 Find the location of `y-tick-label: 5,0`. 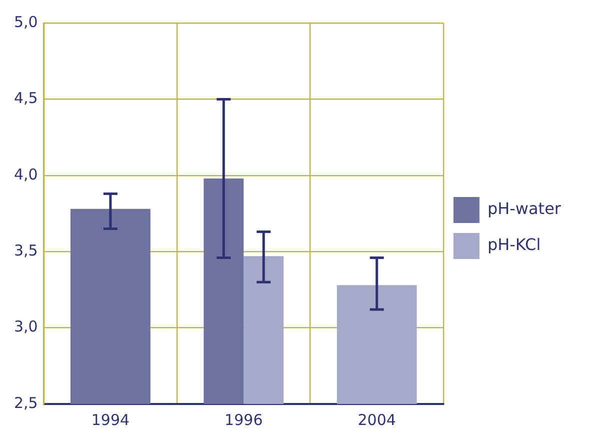

y-tick-label: 5,0 is located at coordinates (26, 21).